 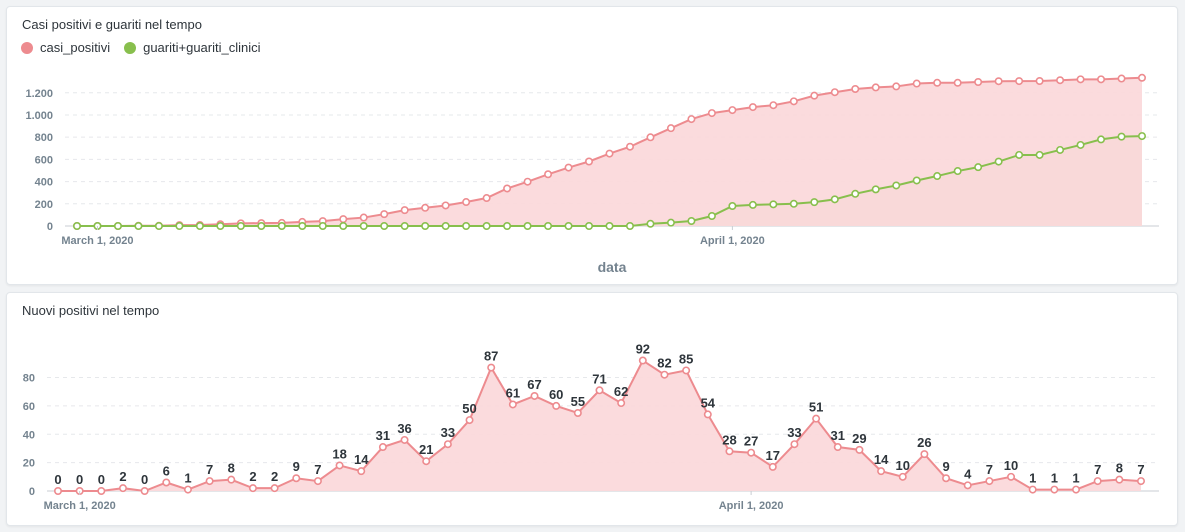 I want to click on y-tick-label: 600, so click(x=44, y=160).